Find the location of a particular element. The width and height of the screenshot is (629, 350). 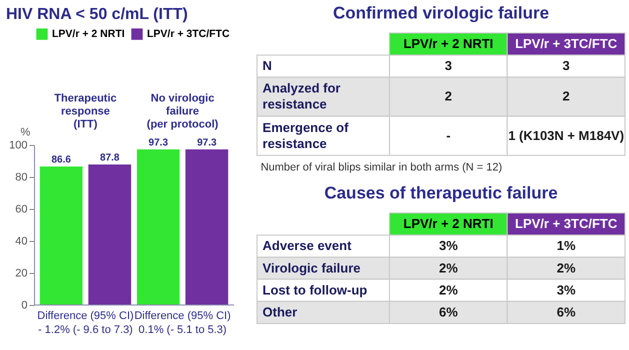

y-tick-label: 100 is located at coordinates (18, 146).